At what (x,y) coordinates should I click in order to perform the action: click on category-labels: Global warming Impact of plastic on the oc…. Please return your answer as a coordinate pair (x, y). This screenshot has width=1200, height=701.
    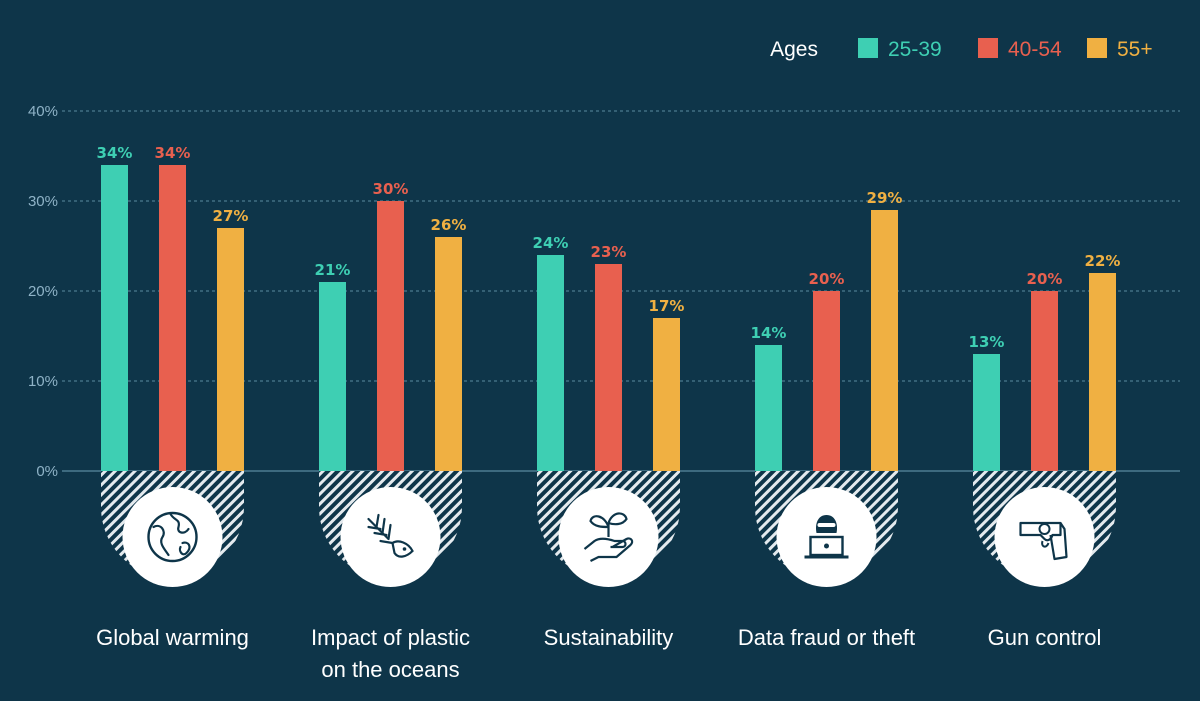
    Looking at the image, I should click on (598, 653).